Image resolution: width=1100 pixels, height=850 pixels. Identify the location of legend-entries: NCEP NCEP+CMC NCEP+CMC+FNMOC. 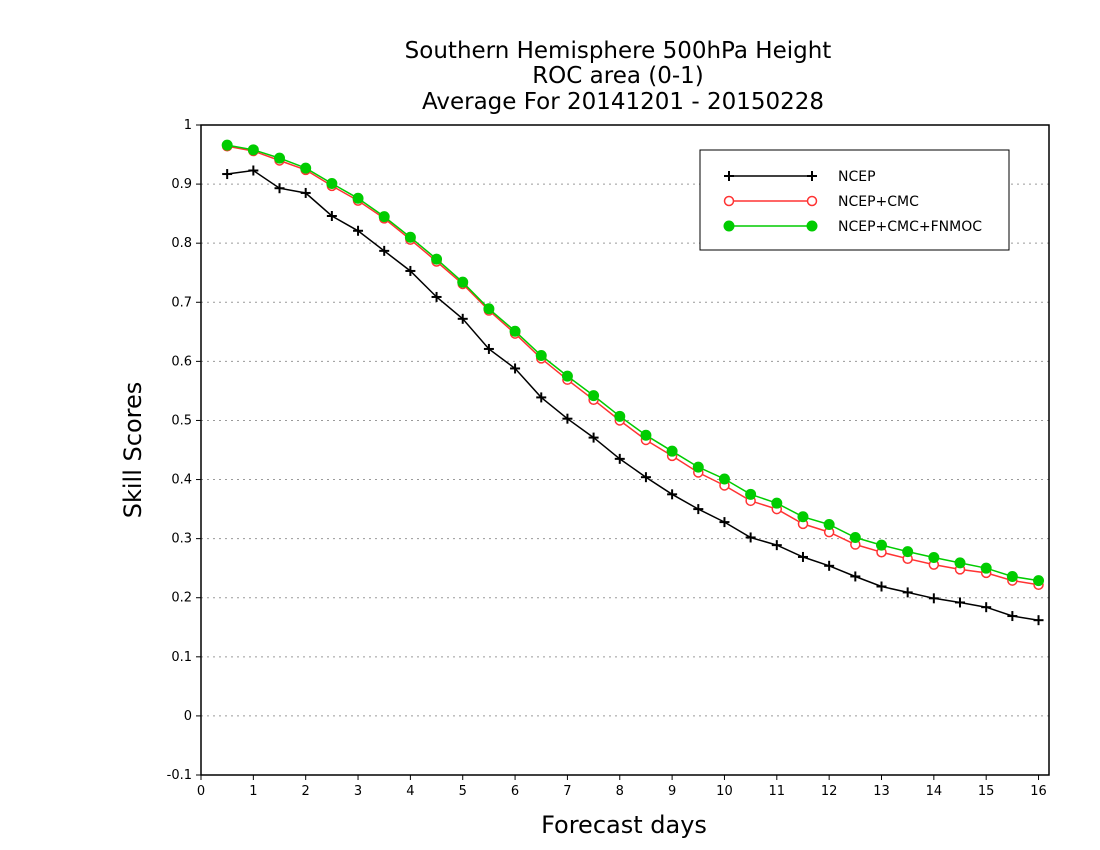
(852, 202).